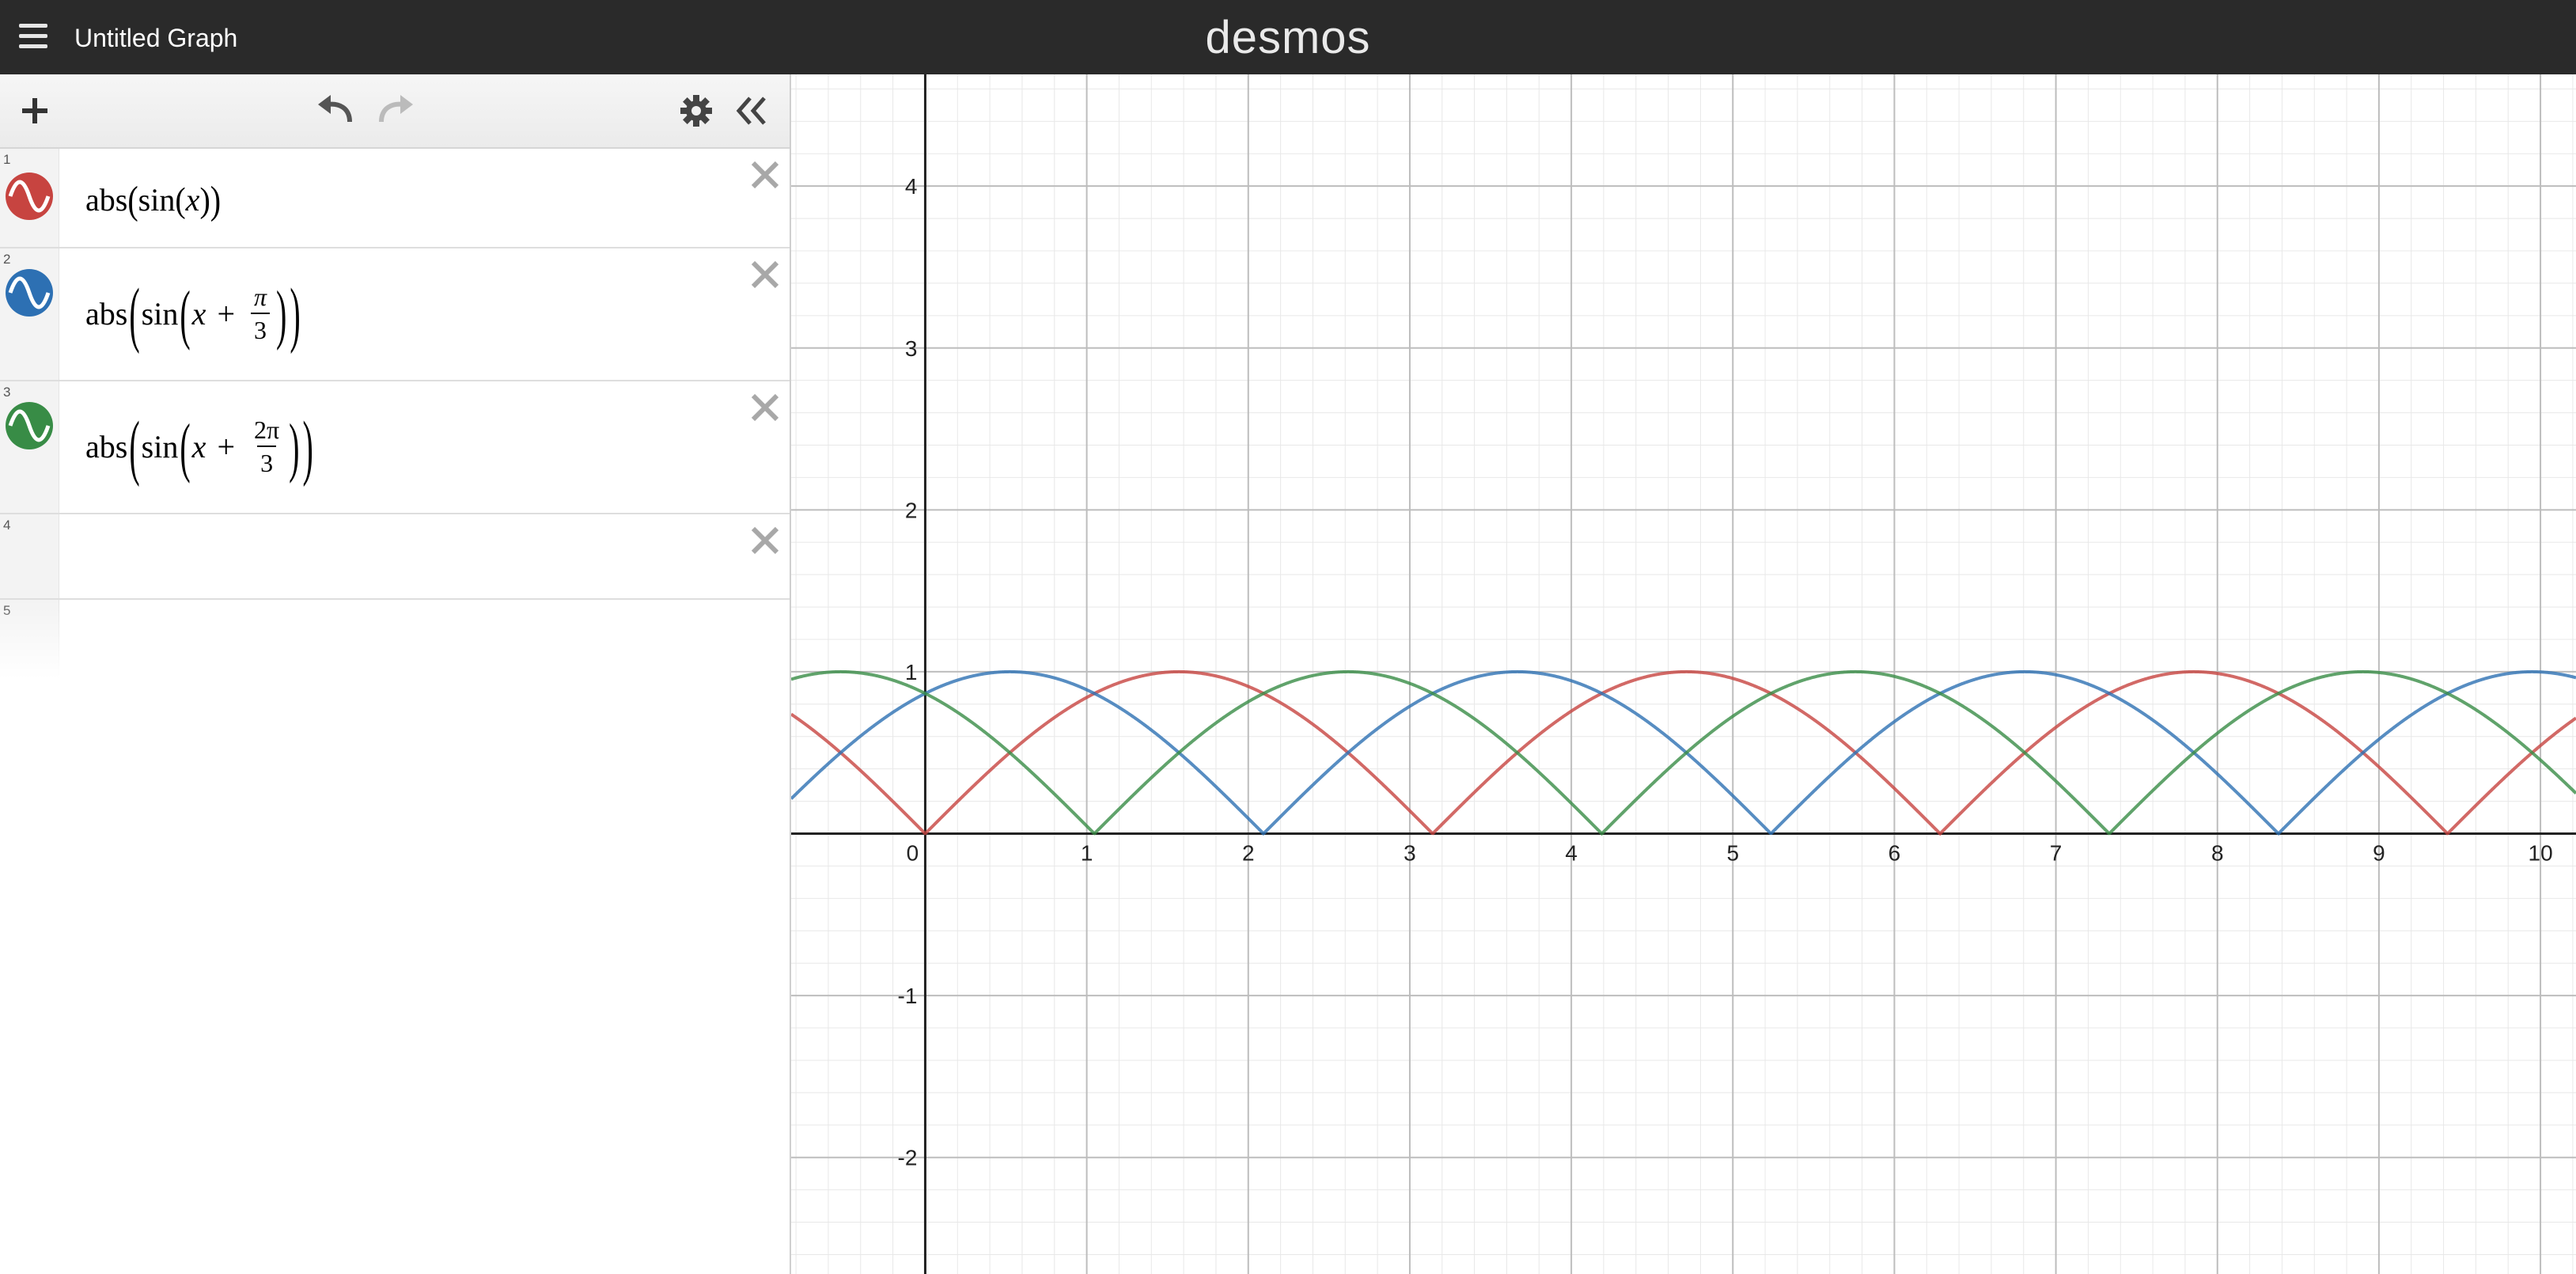  I want to click on expression-toolbar, so click(395, 111).